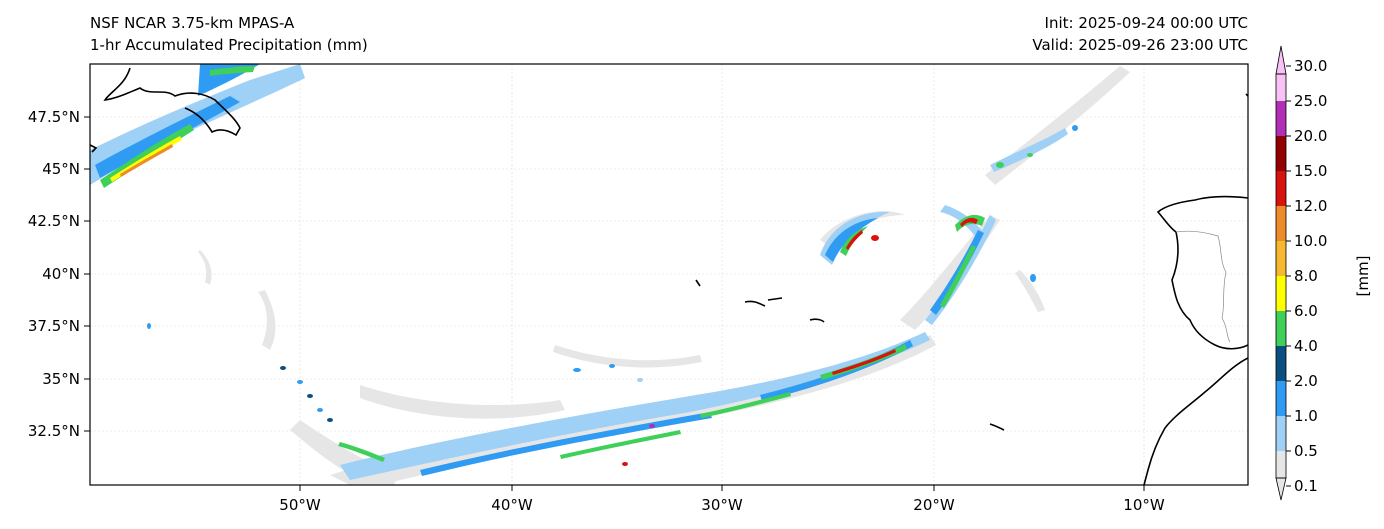 Image resolution: width=1384 pixels, height=529 pixels. Describe the element at coordinates (1281, 489) in the screenshot. I see `colorbar-extend-min` at that location.